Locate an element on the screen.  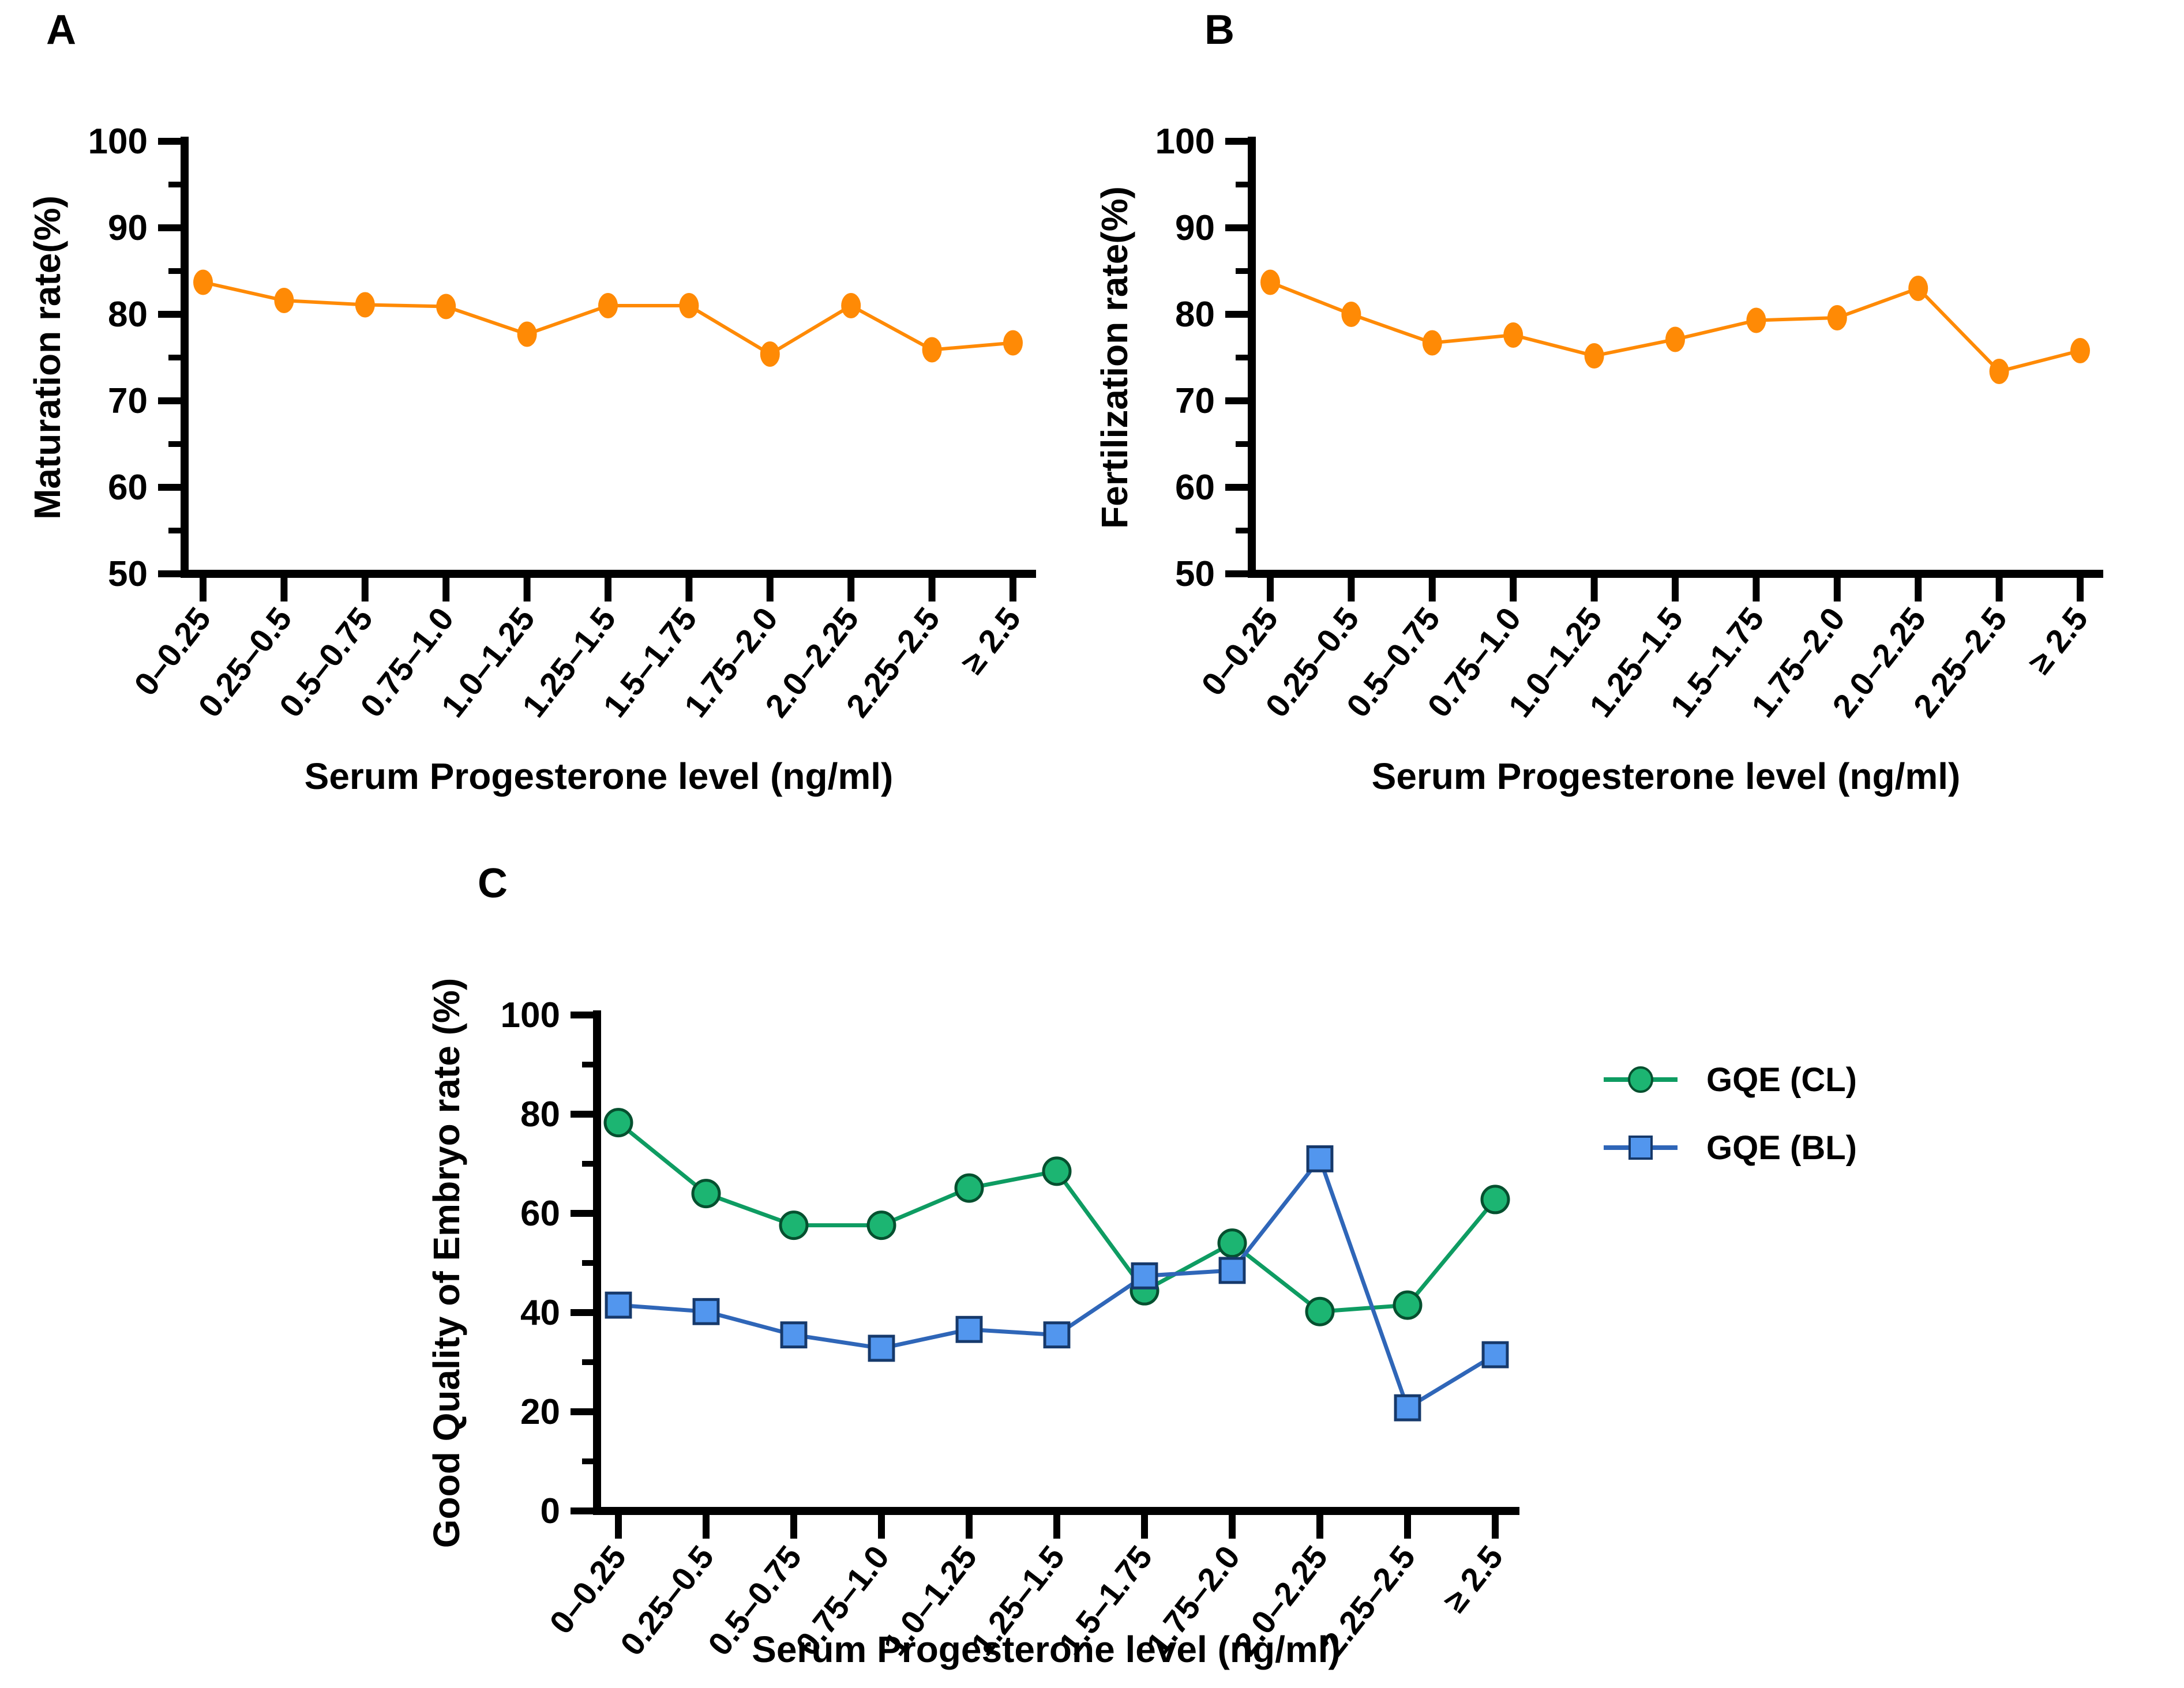
series-gqe-cl- is located at coordinates (1057, 1217).